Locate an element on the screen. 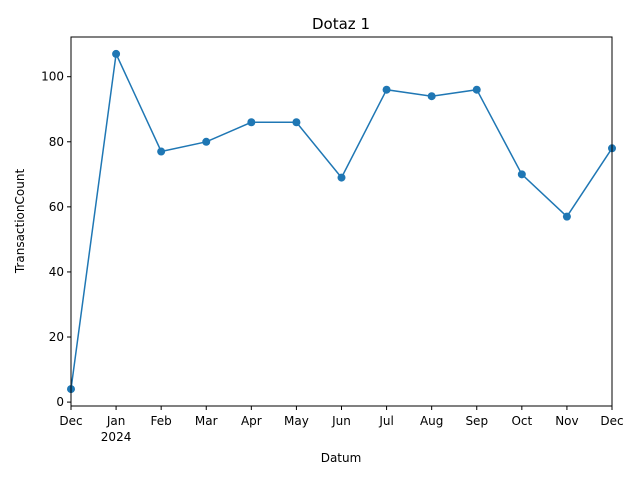  y-axis: 0 20 40 60 80 100 is located at coordinates (56, 239).